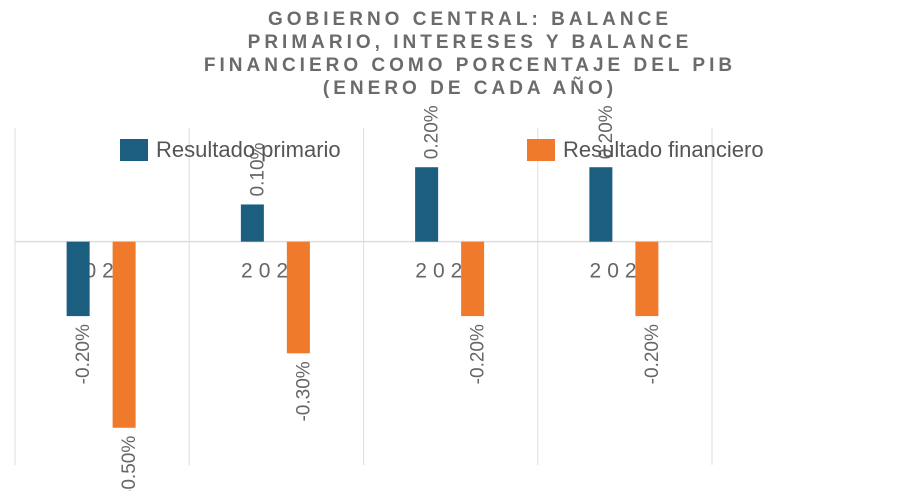 The width and height of the screenshot is (907, 491). I want to click on chart-title: FINANCIERO COMO PORCENTAJE DEL PIB, so click(470, 65).